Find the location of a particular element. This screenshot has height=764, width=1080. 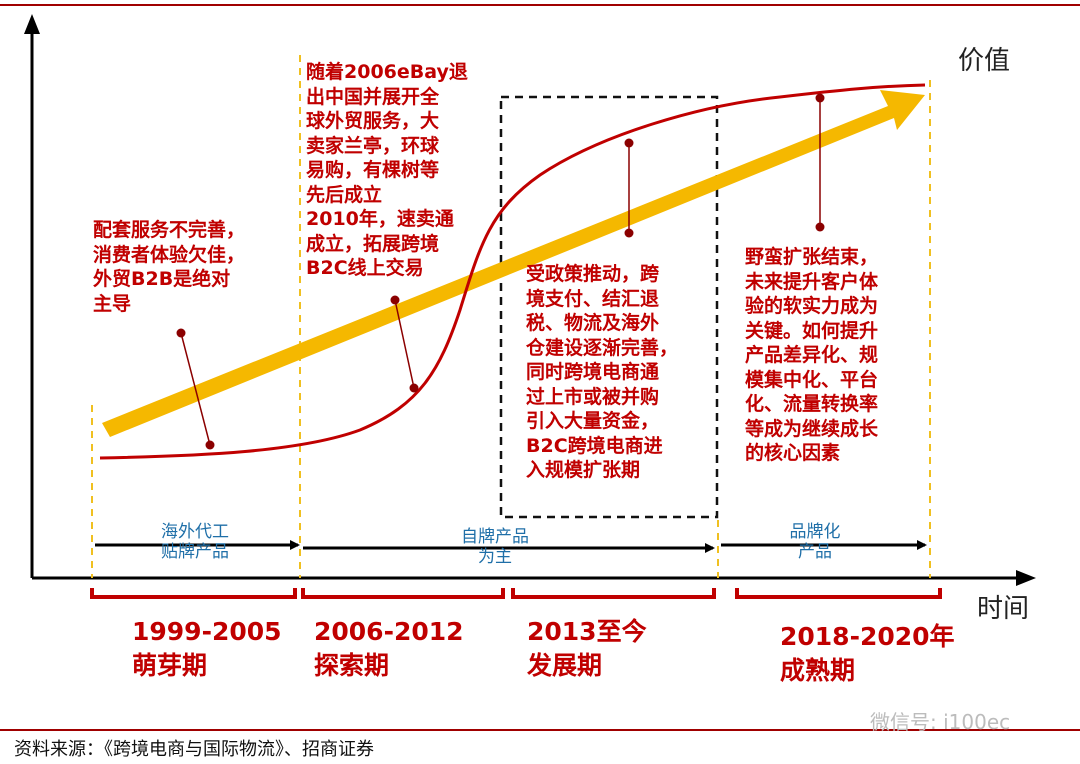

phase-label-embryo: 1999-2005 萌芽期 is located at coordinates (207, 648).